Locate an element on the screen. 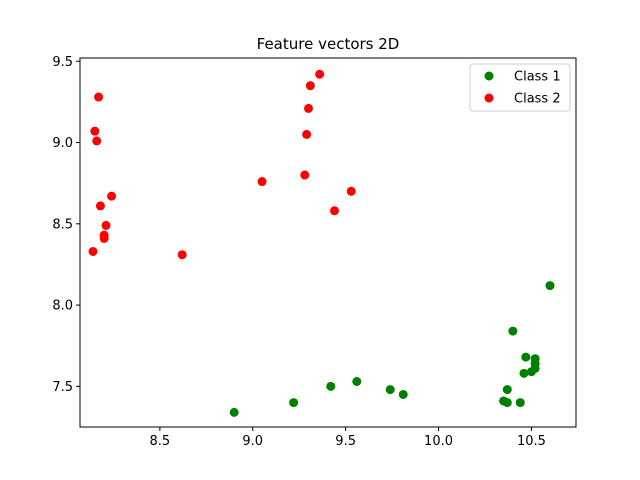 Image resolution: width=640 pixels, height=480 pixels. x-tick-label: 9.5 is located at coordinates (345, 441).